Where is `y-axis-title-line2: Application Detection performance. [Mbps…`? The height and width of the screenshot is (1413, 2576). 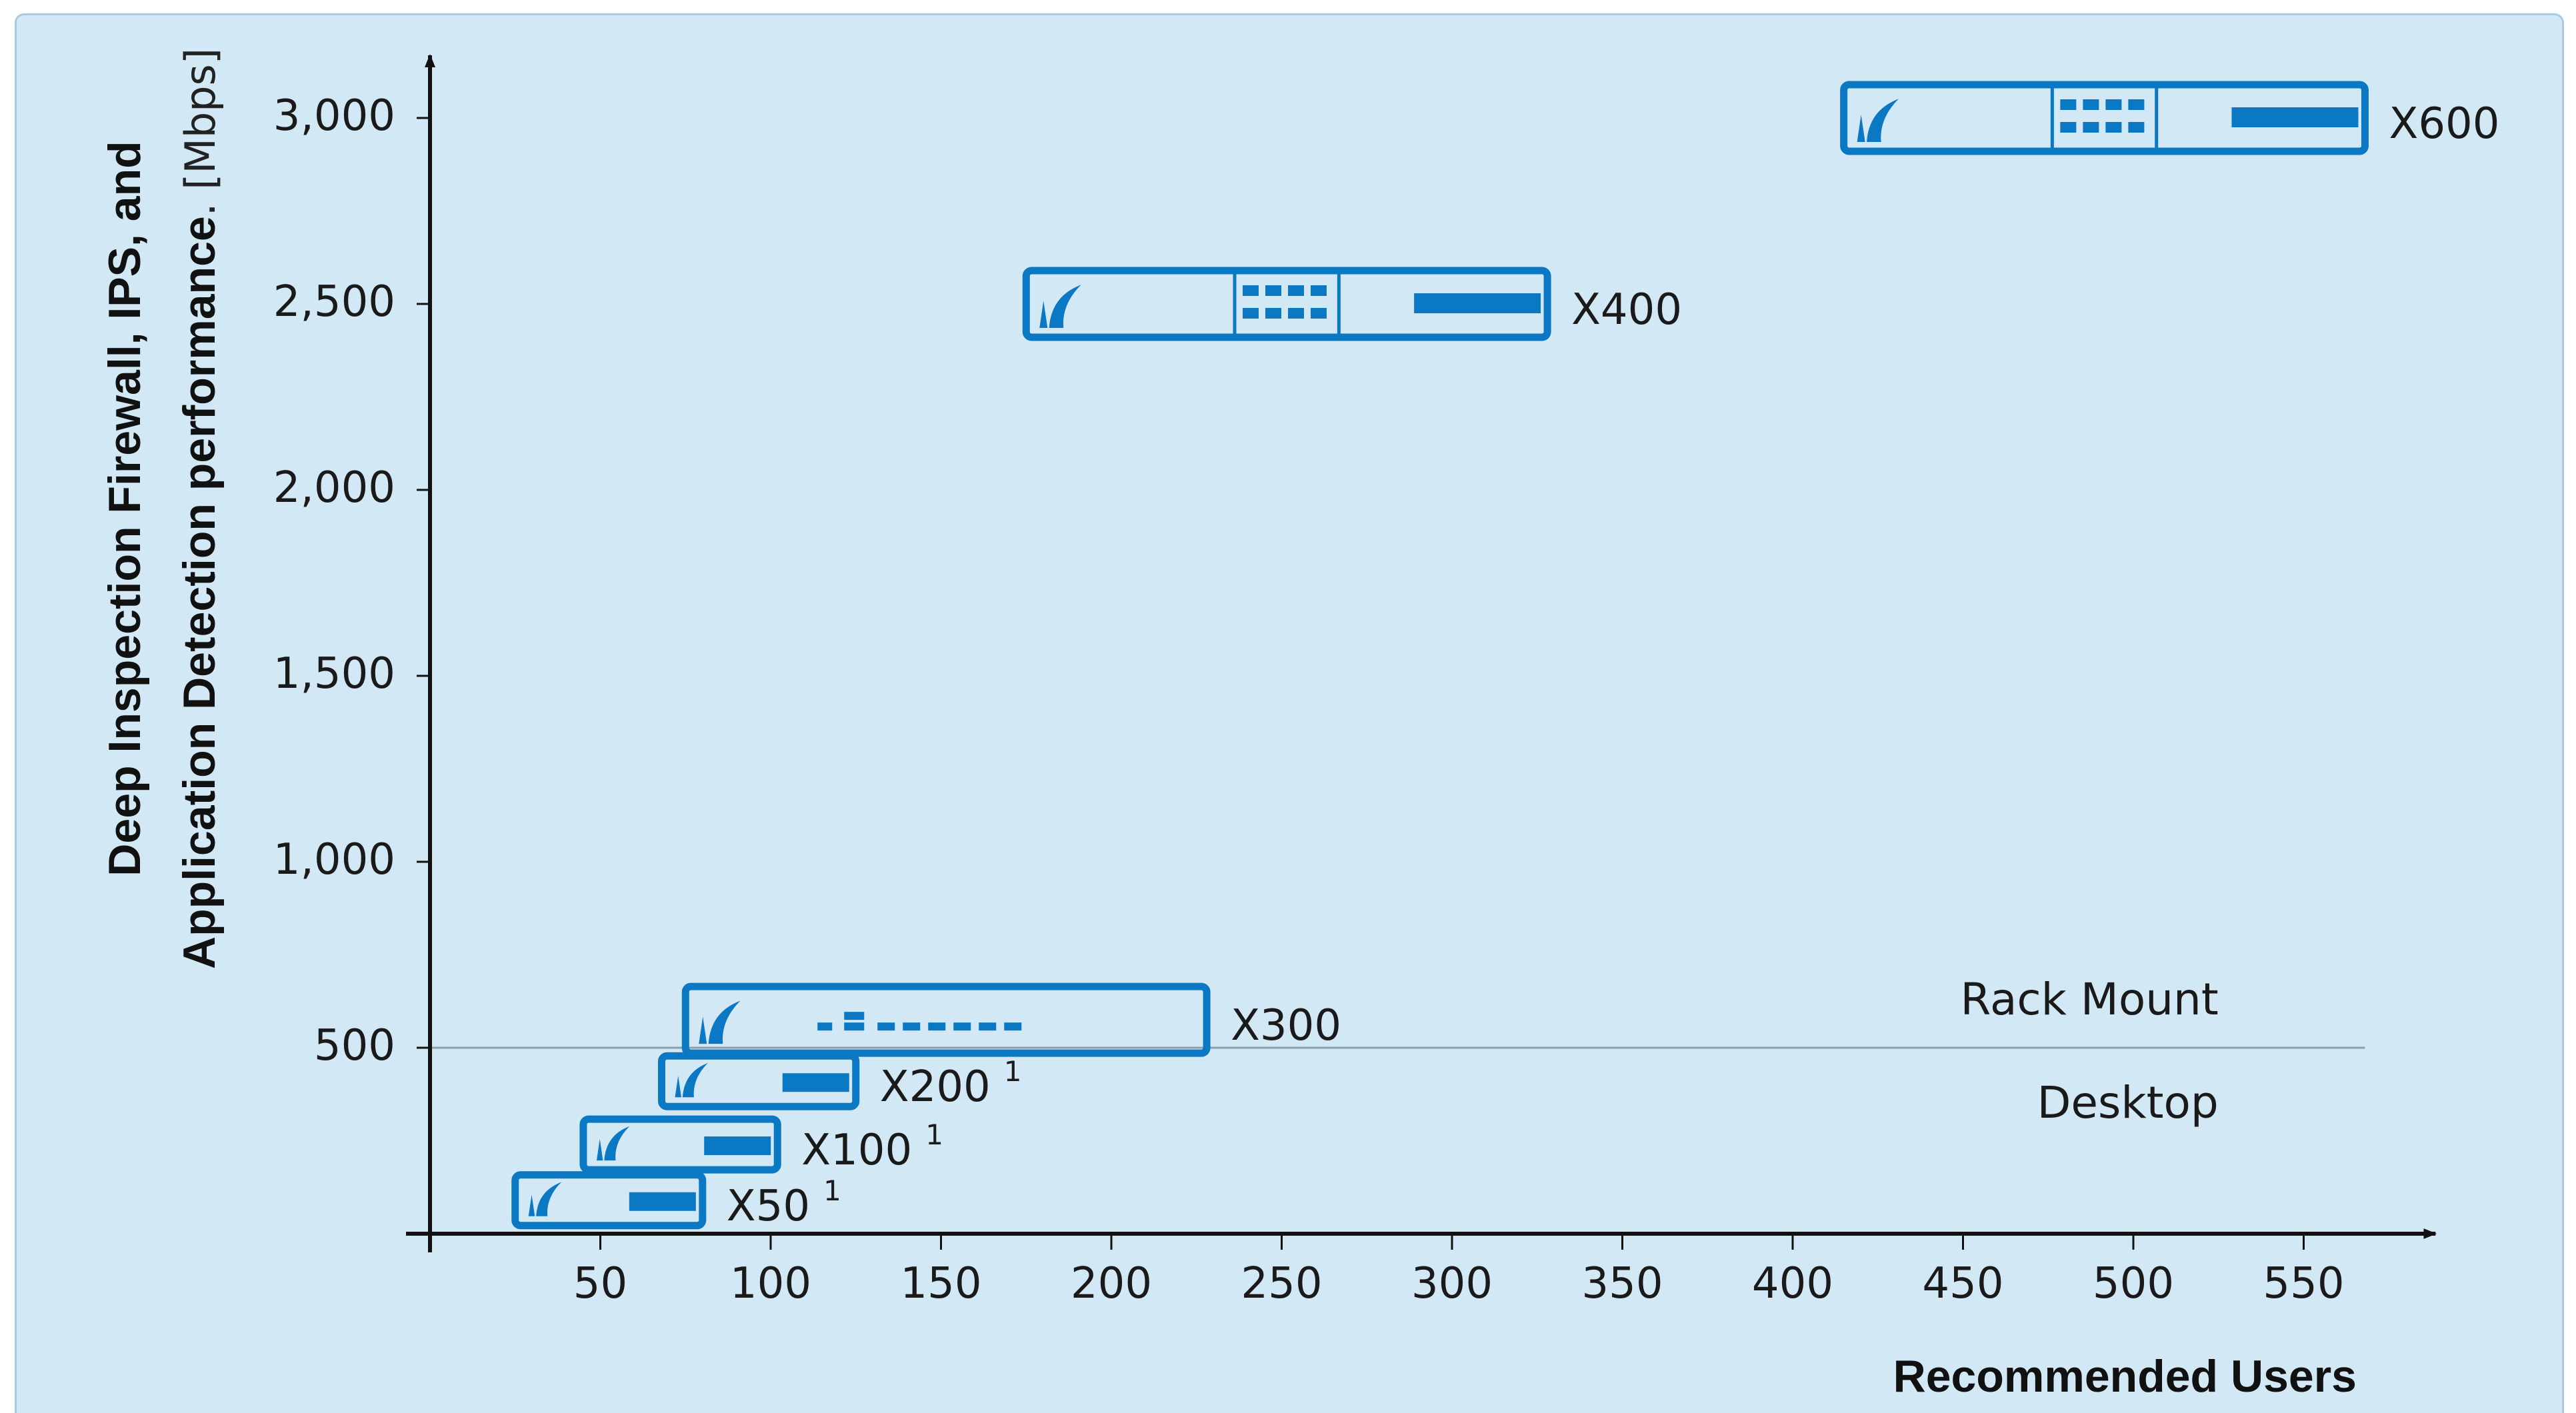
y-axis-title-line2: Application Detection performance. [Mbps… is located at coordinates (199, 509).